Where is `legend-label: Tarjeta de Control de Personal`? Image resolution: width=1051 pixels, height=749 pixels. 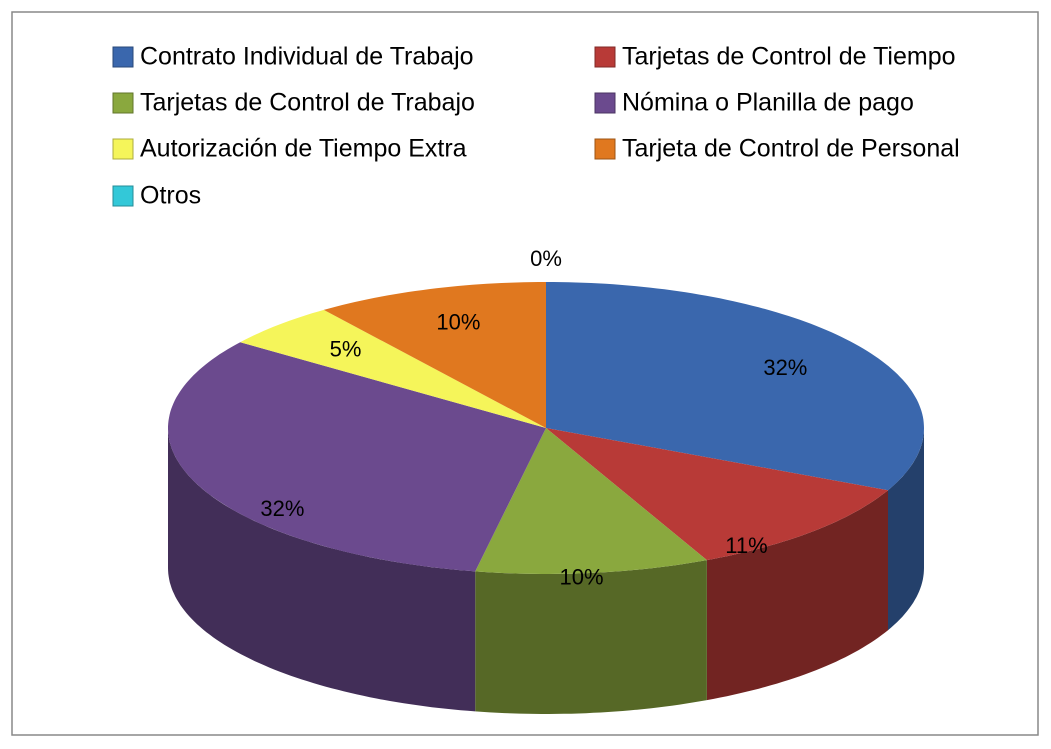
legend-label: Tarjeta de Control de Personal is located at coordinates (791, 149).